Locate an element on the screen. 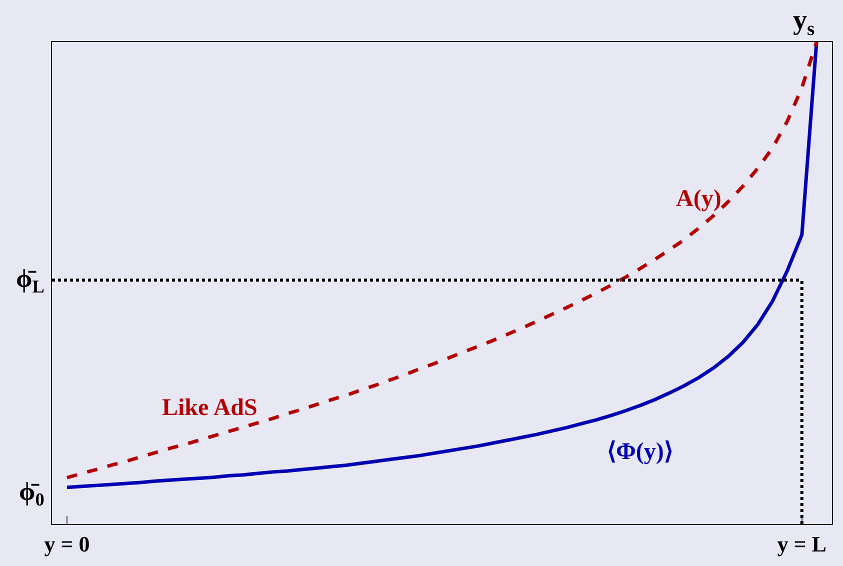  series-label: ⟨Φ(y)⟩ is located at coordinates (640, 452).